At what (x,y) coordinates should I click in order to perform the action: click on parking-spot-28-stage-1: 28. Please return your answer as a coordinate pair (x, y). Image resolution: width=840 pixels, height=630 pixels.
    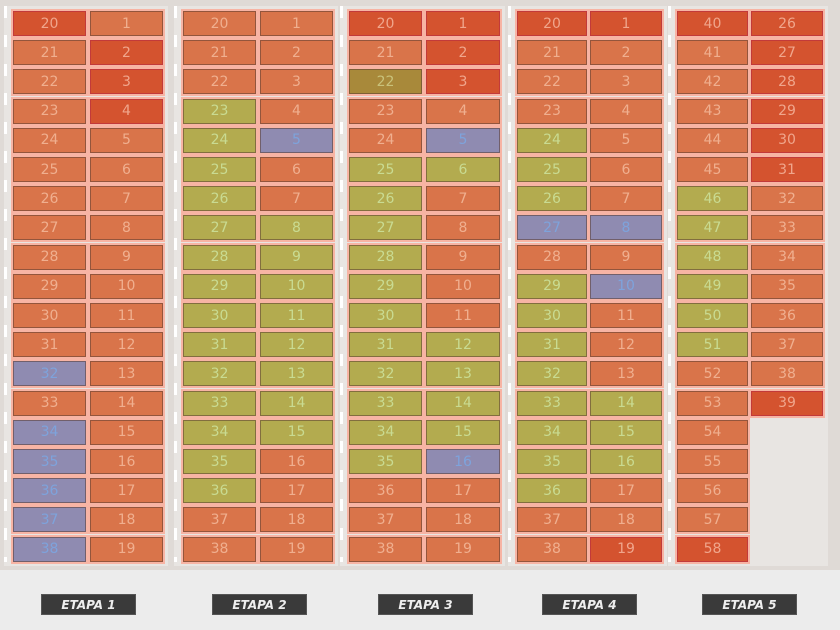
    Looking at the image, I should click on (49, 257).